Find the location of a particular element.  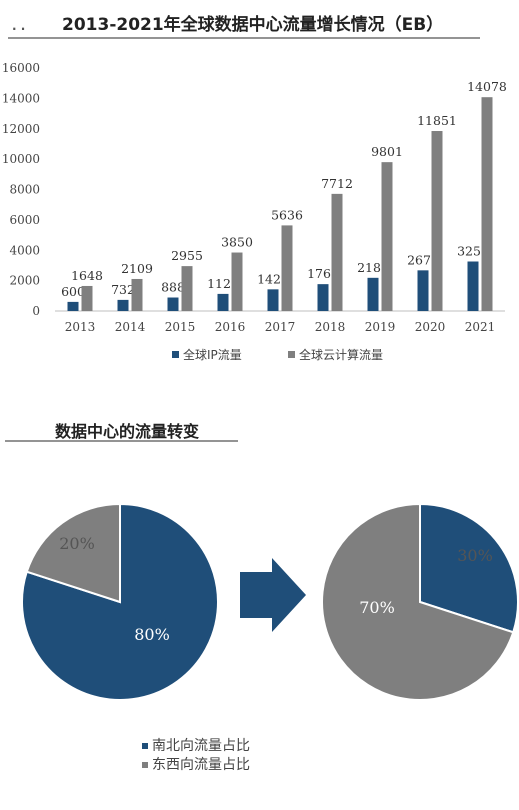

bar-value-label: 2185 is located at coordinates (373, 267).